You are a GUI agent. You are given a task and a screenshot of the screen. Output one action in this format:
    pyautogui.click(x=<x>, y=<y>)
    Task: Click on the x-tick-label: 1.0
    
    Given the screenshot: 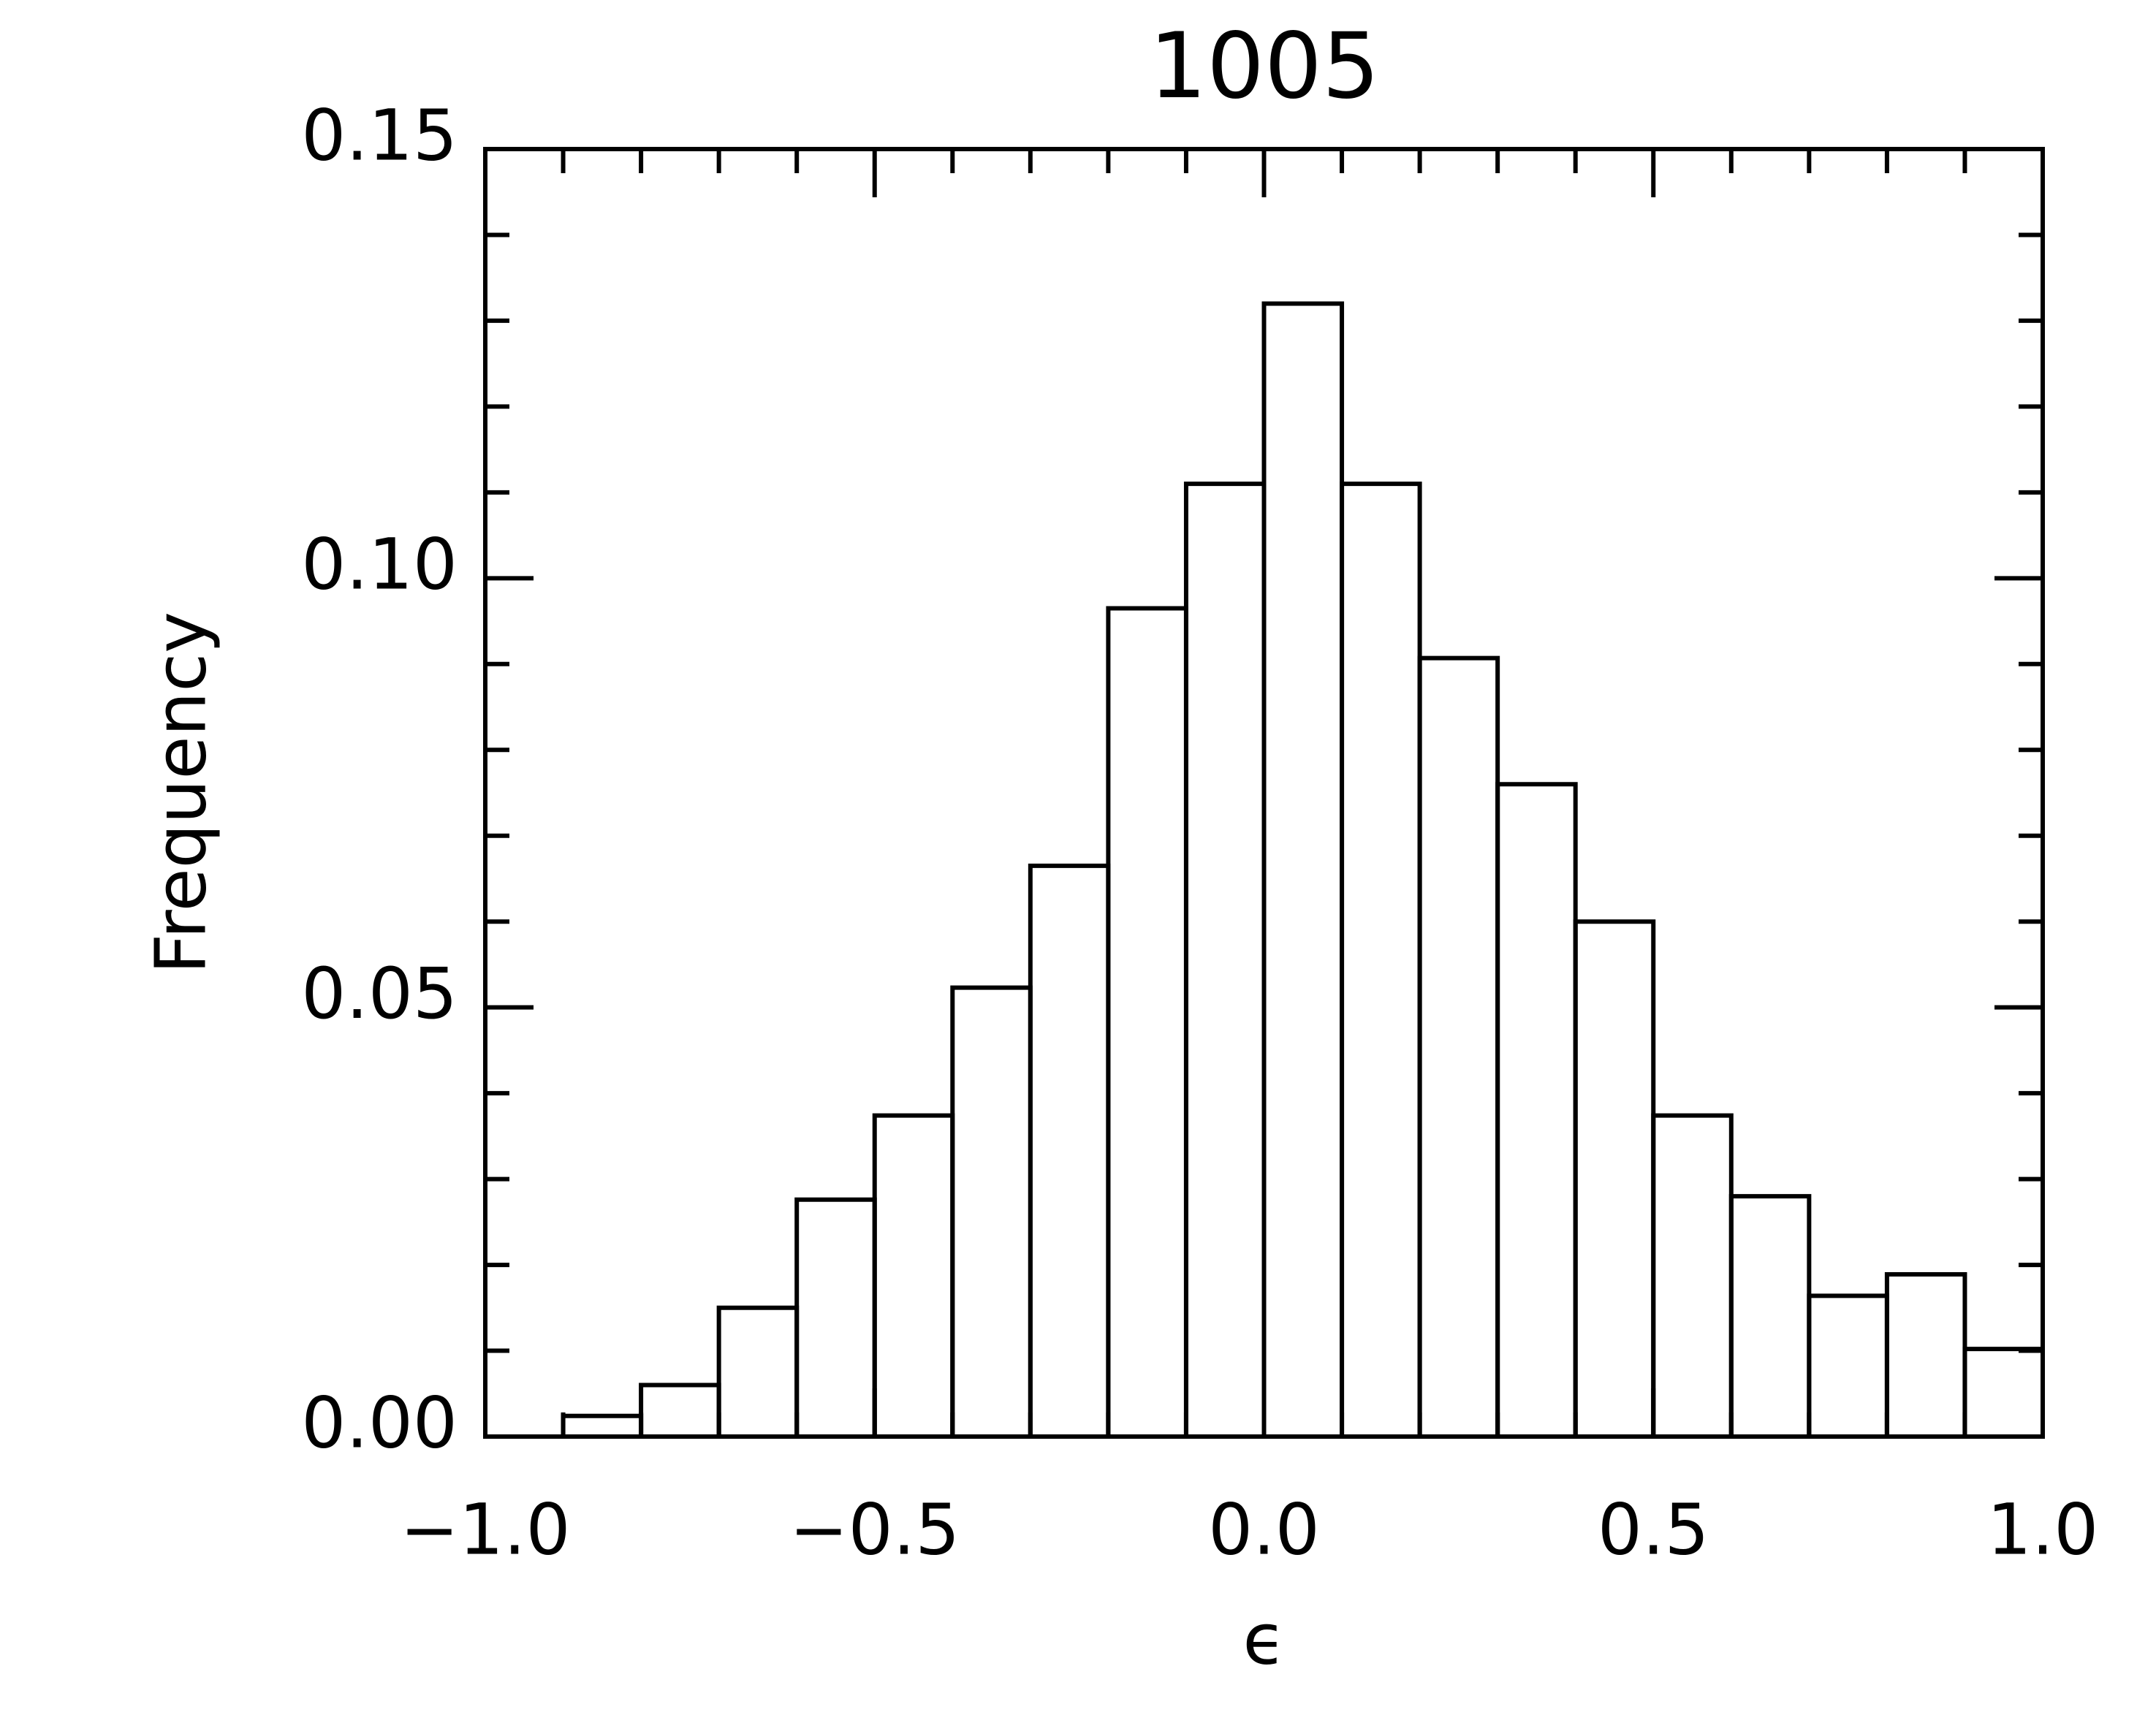 What is the action you would take?
    pyautogui.click(x=2043, y=1529)
    